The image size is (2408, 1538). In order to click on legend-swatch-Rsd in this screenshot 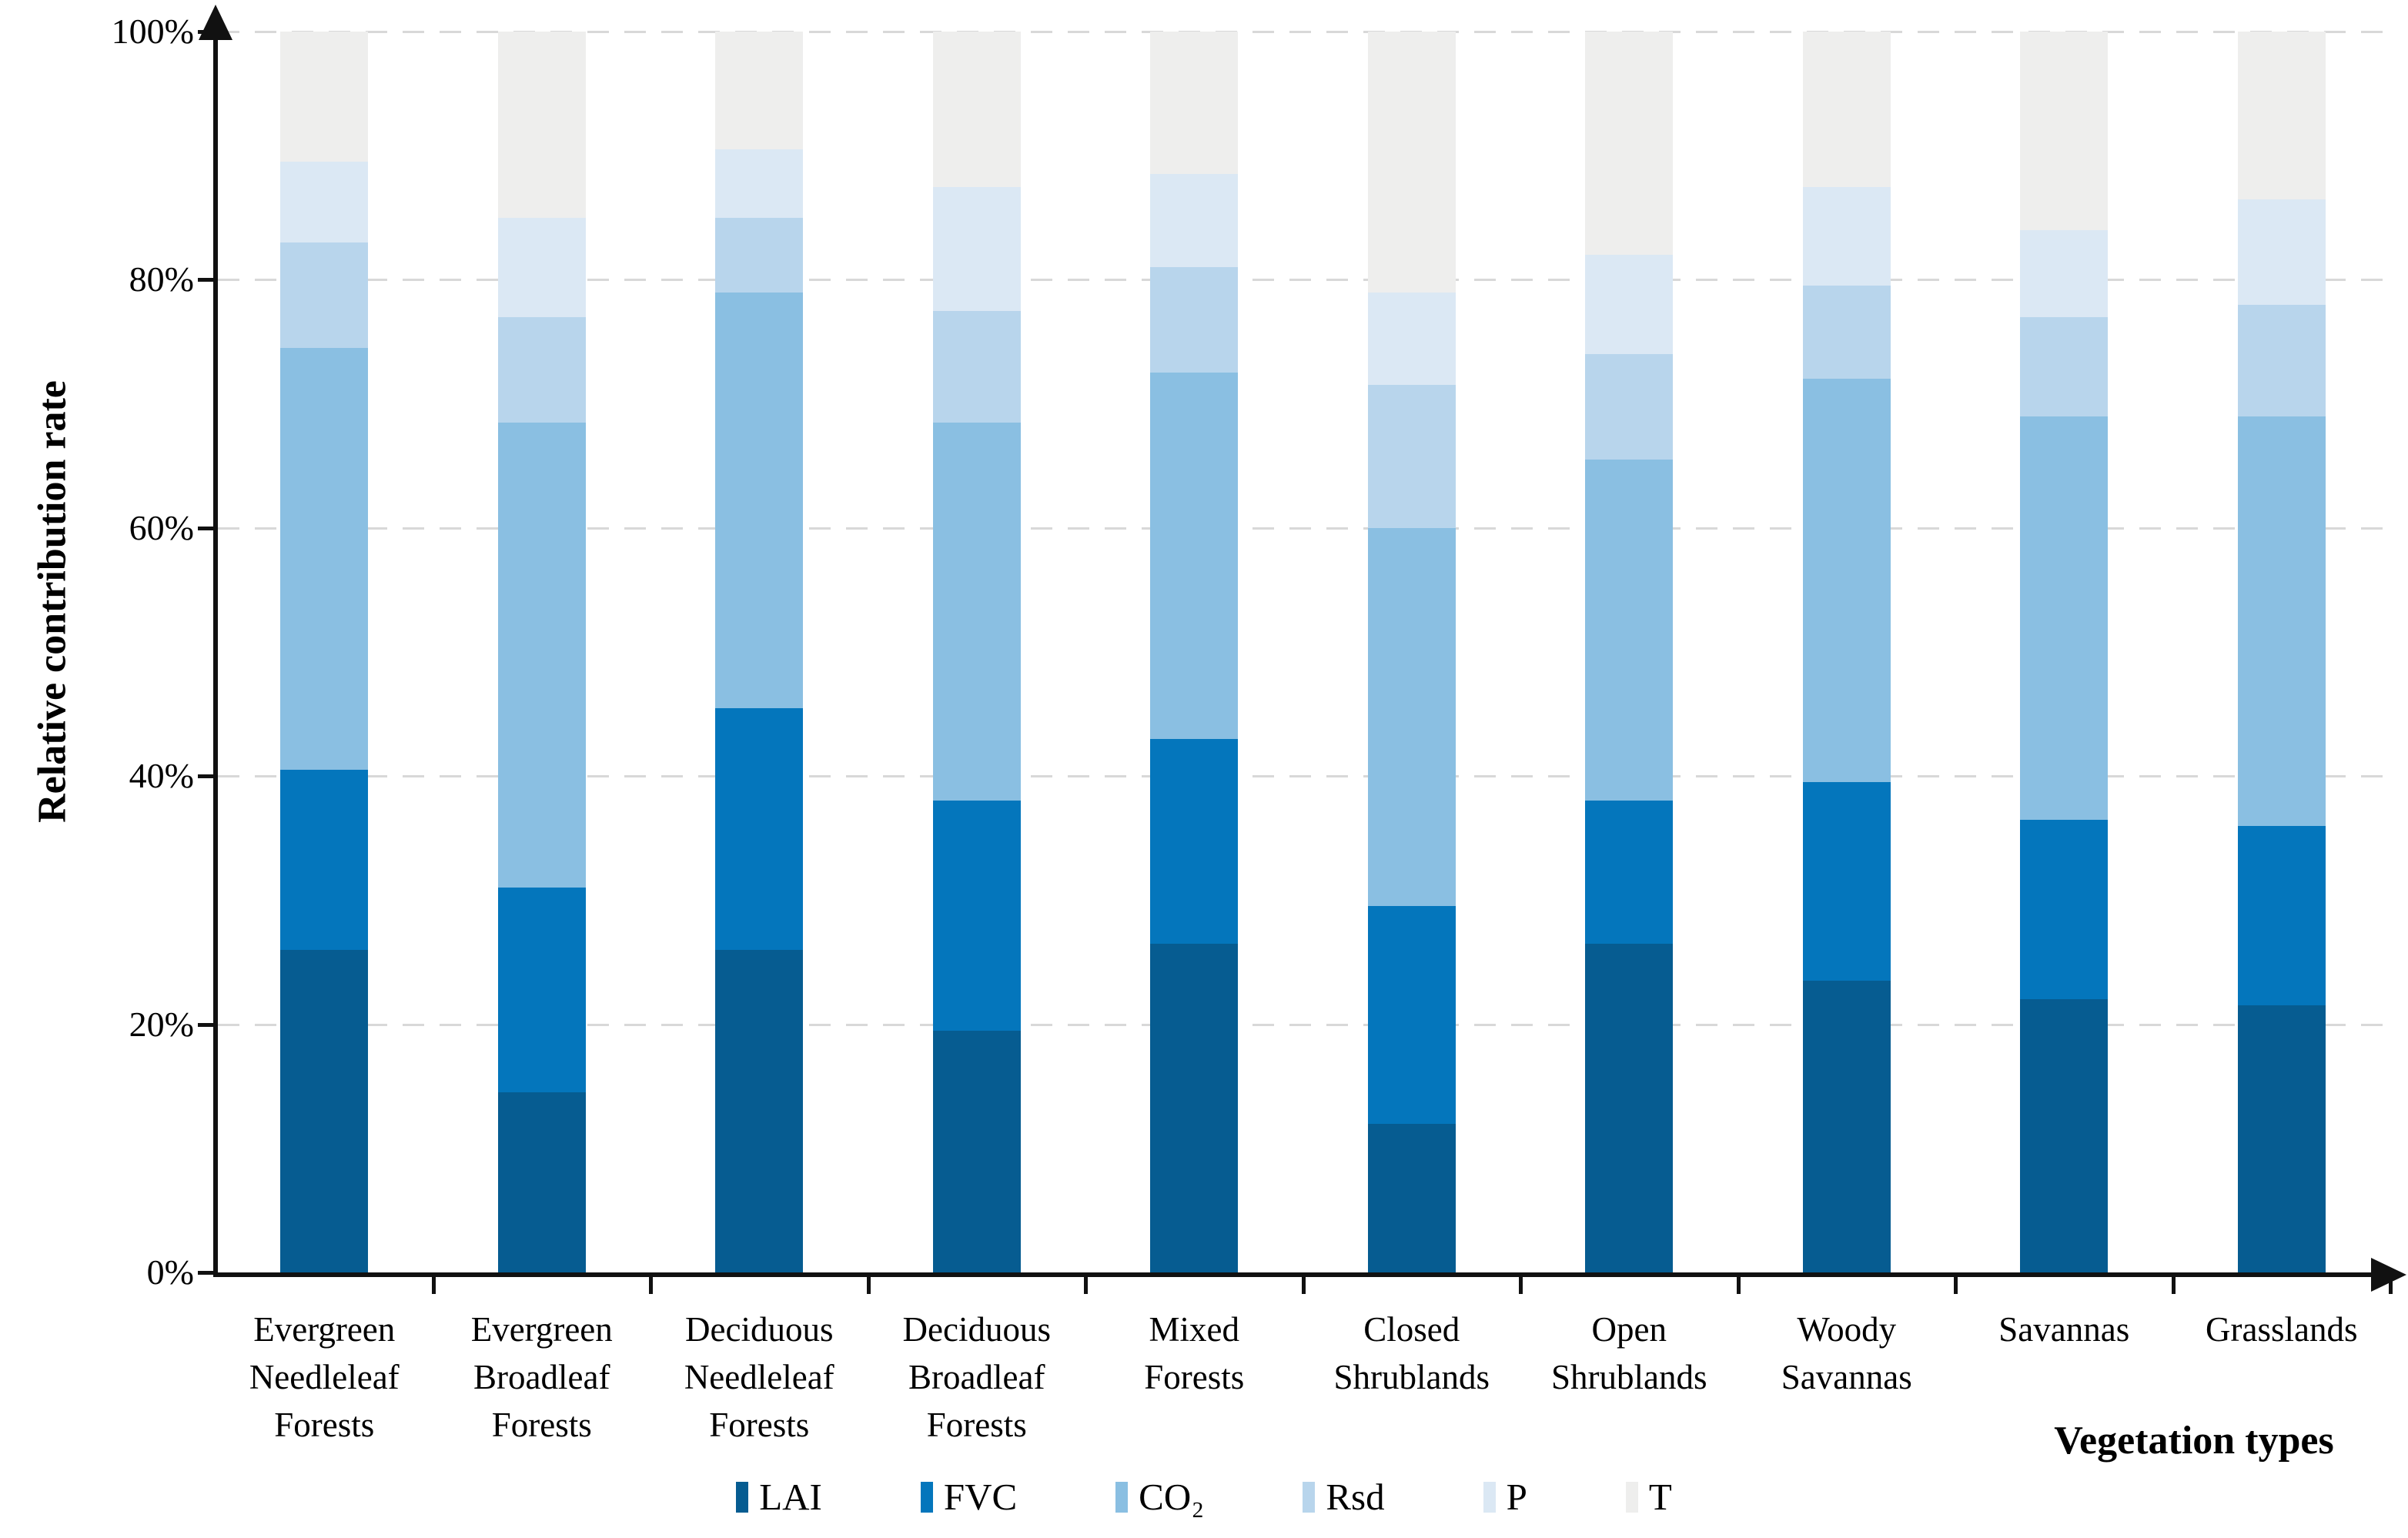, I will do `click(1309, 1497)`.